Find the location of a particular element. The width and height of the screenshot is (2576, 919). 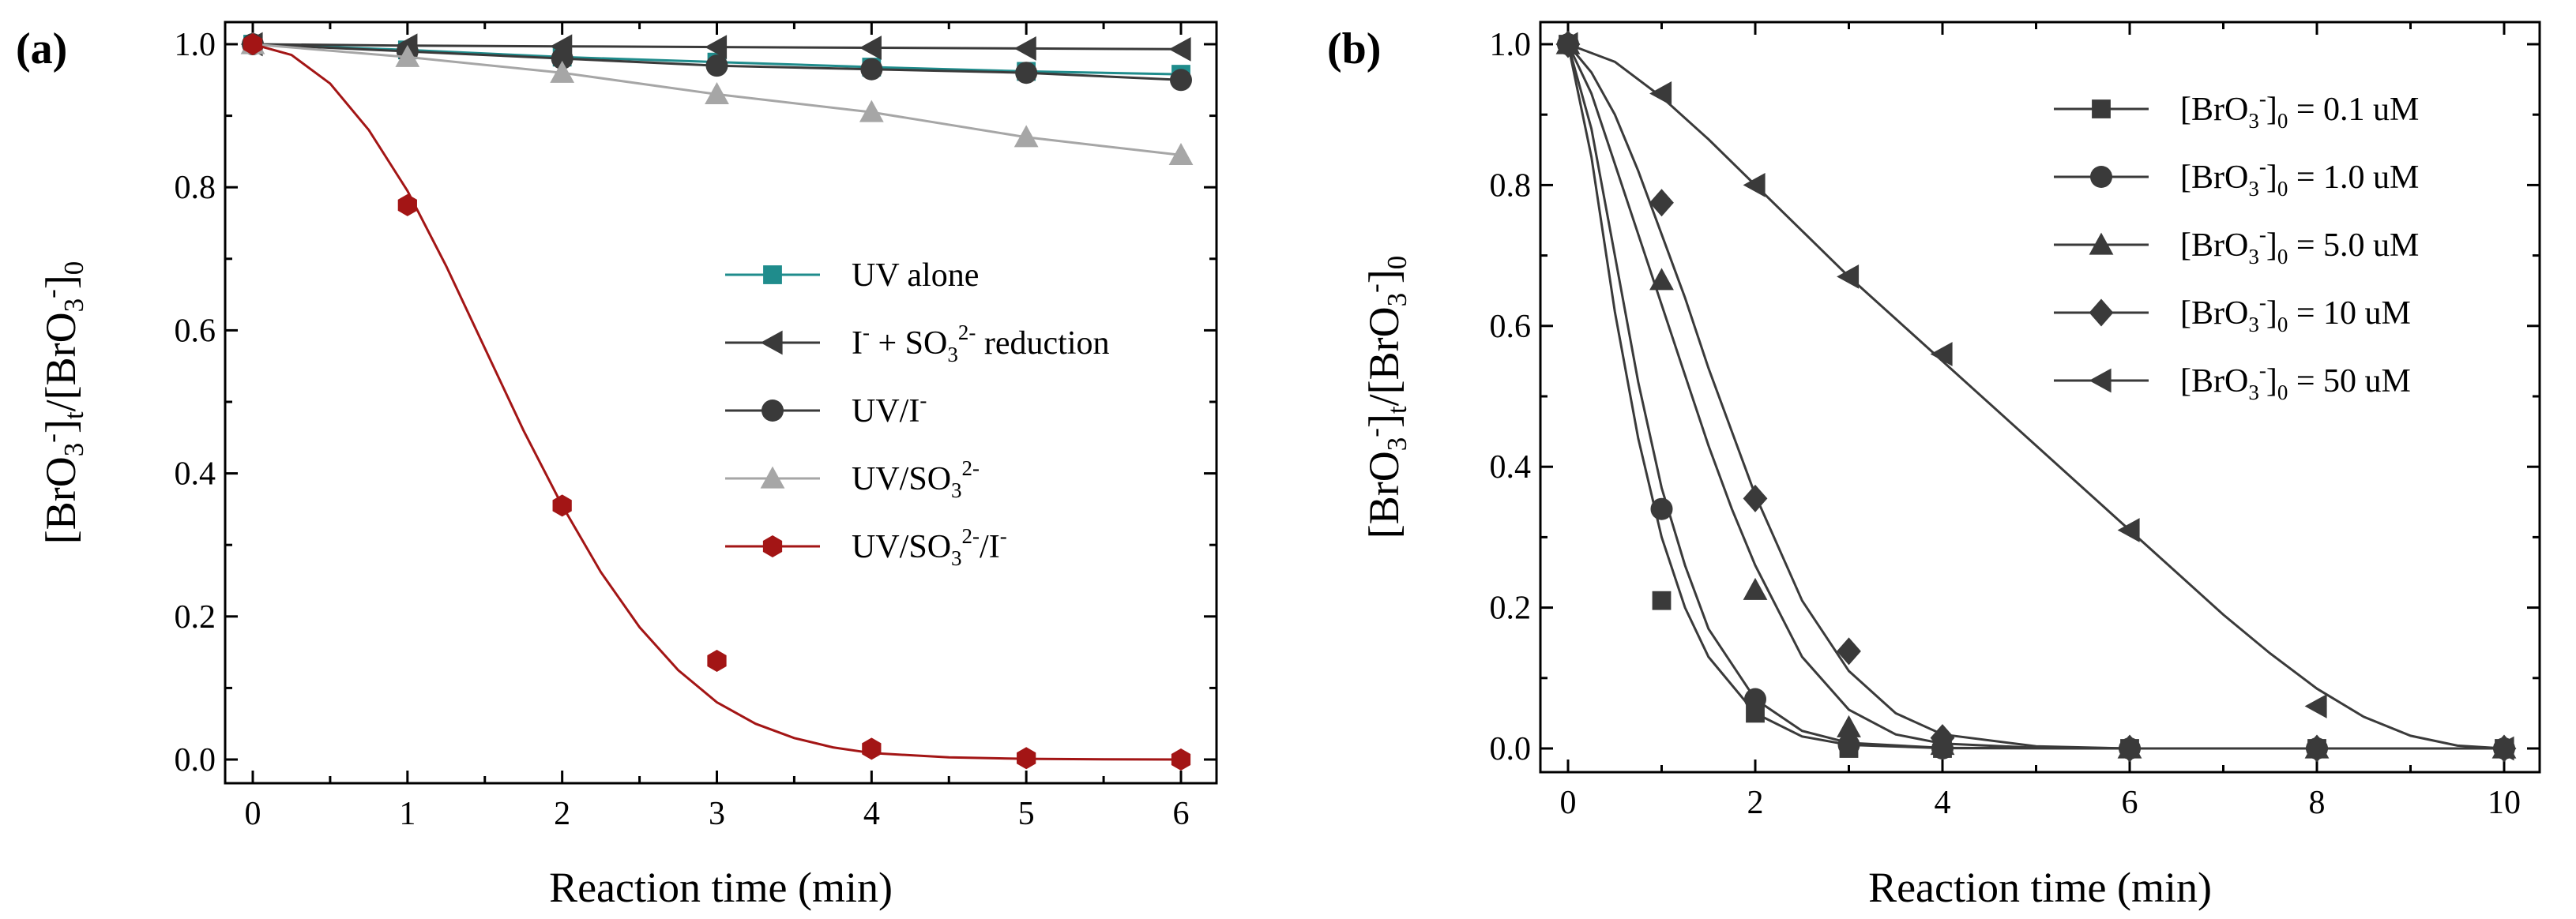

text-run: + SO is located at coordinates (909, 343).